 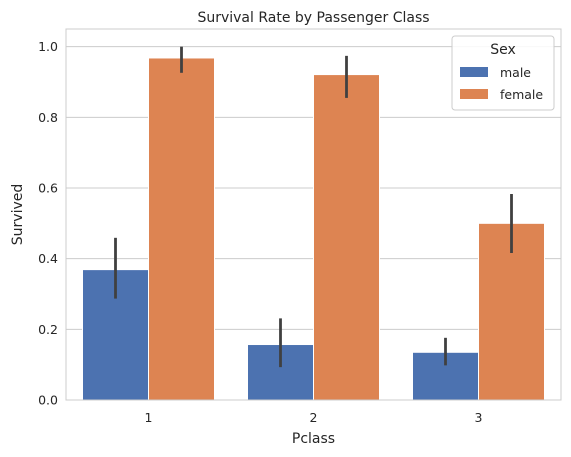 I want to click on y-tick-label: 0.6, so click(x=48, y=188).